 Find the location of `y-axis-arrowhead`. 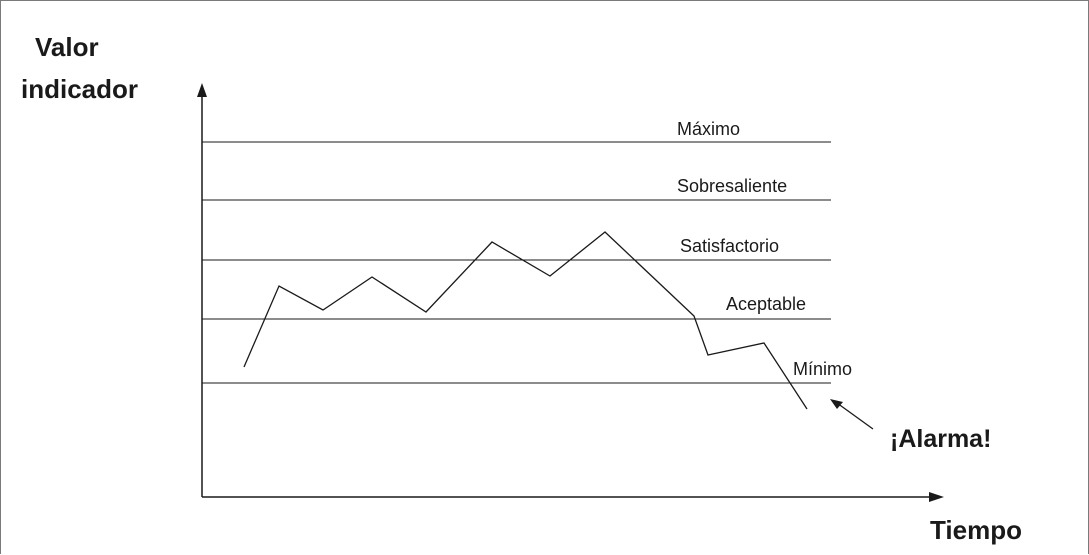

y-axis-arrowhead is located at coordinates (202, 90).